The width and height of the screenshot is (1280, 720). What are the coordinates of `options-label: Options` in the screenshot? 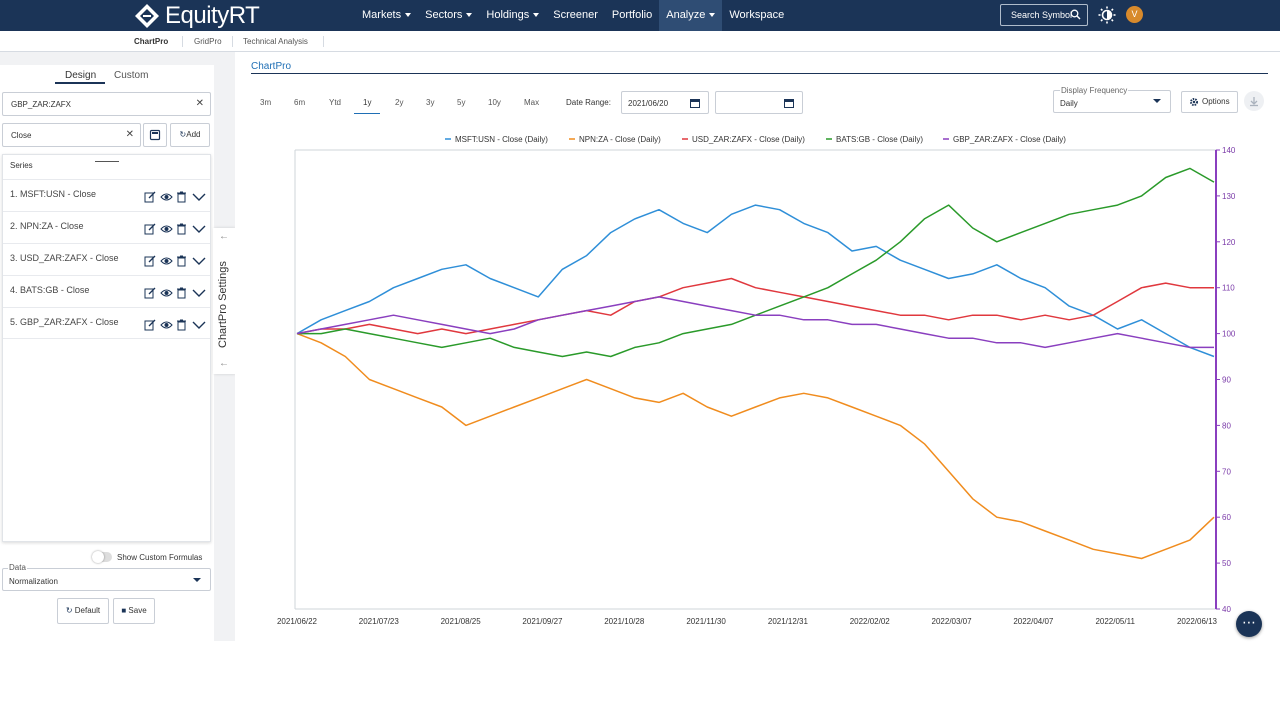 It's located at (1216, 101).